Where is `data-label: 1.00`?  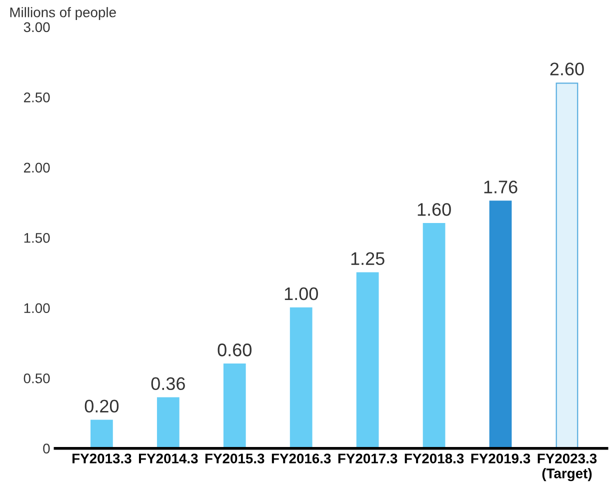 data-label: 1.00 is located at coordinates (301, 293).